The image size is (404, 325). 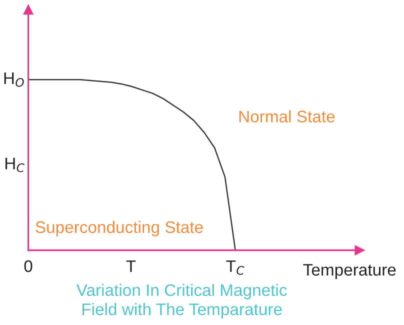 What do you see at coordinates (28, 266) in the screenshot?
I see `text: 0` at bounding box center [28, 266].